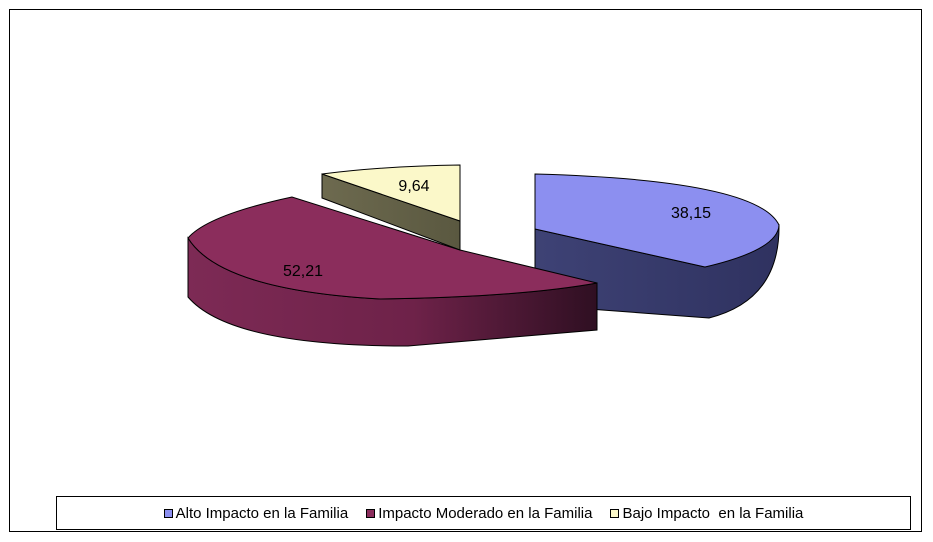 This screenshot has width=933, height=542. I want to click on data-label-alto: 38,15, so click(691, 213).